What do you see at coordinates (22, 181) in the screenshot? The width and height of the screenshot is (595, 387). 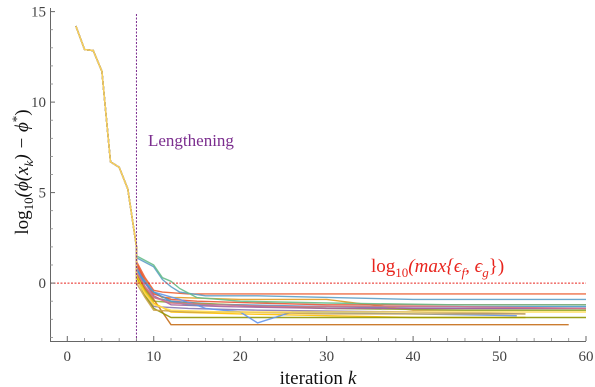 I see `y-axis-title-main: (ϕ(x` at bounding box center [22, 181].